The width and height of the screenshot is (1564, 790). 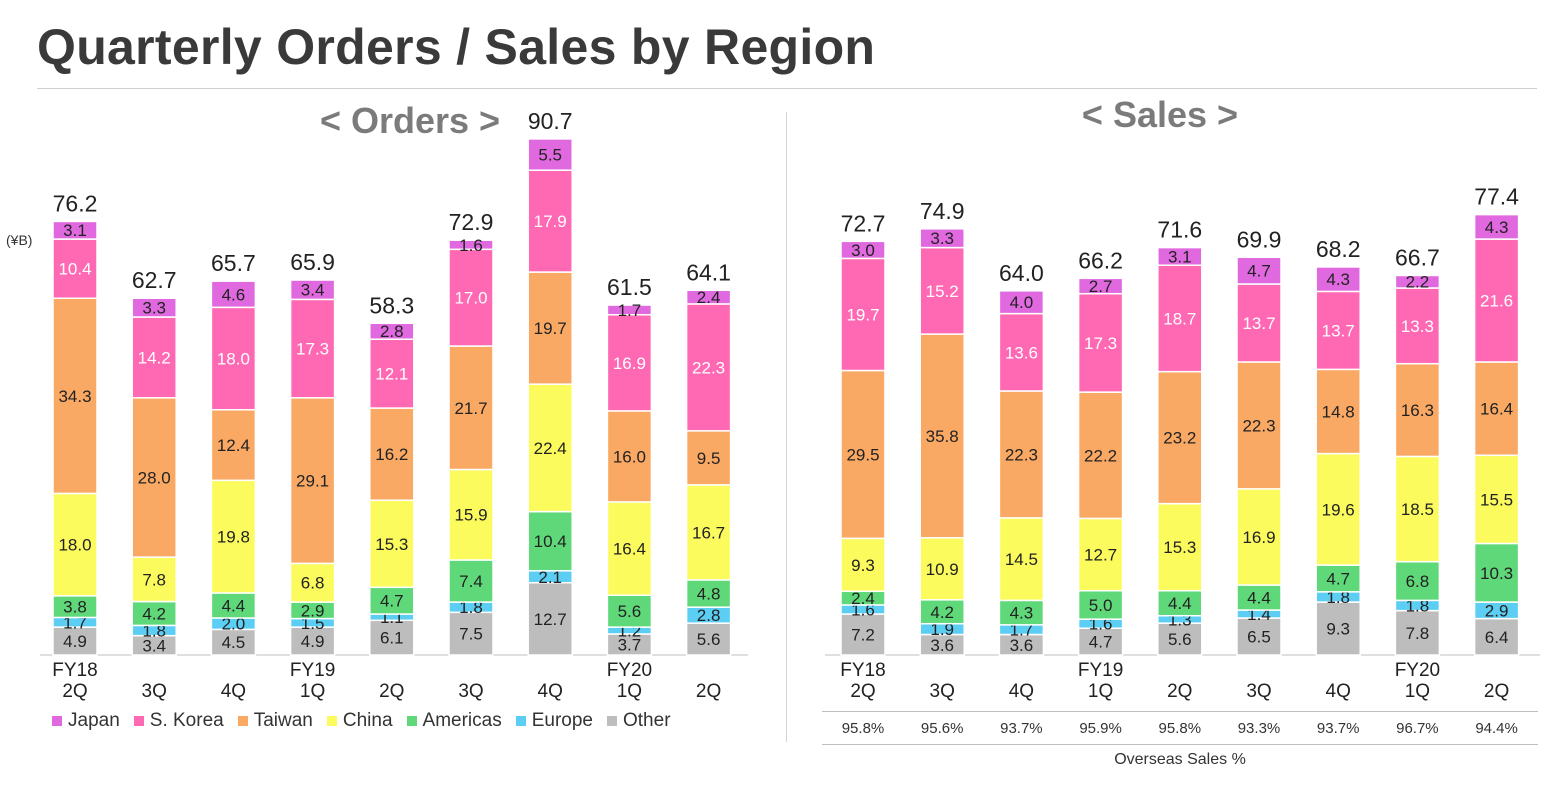 I want to click on data-label-taiwan: 16.0, so click(x=629, y=456).